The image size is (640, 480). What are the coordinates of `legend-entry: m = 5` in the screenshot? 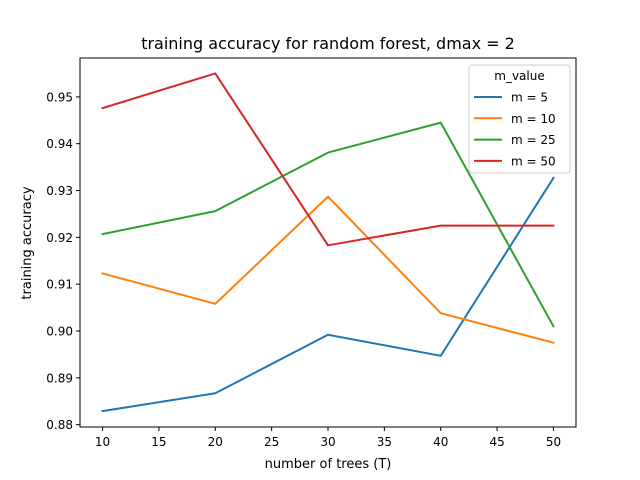 It's located at (529, 98).